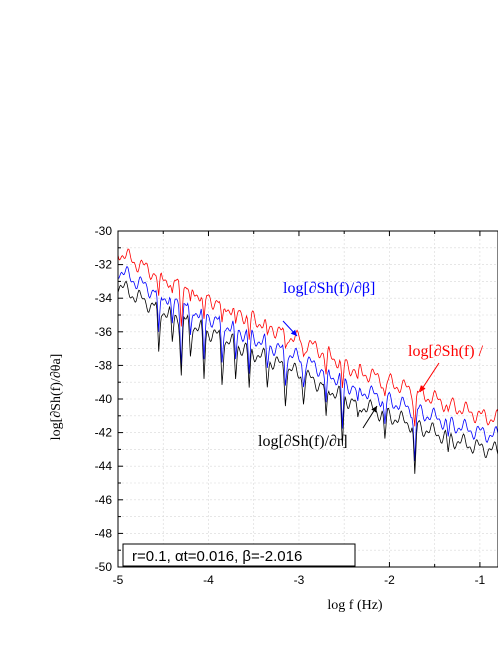  What do you see at coordinates (480, 580) in the screenshot?
I see `x-tick-label: -1` at bounding box center [480, 580].